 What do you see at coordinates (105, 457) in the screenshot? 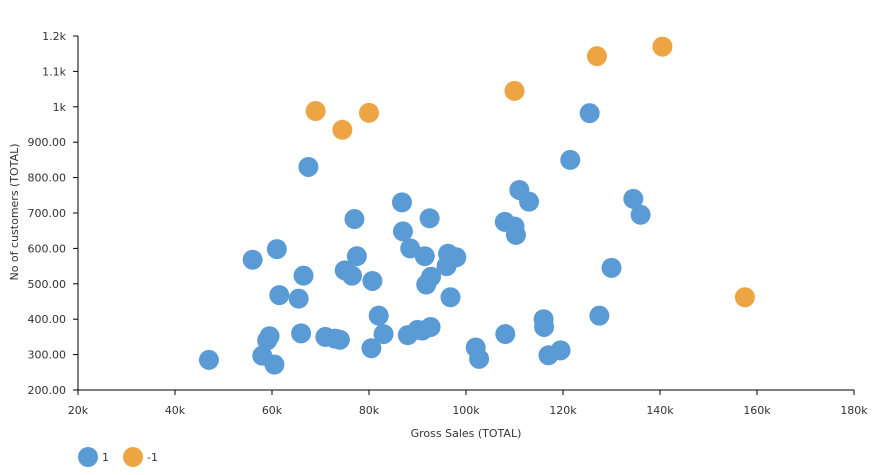
I see `legend-label-series-1: 1` at bounding box center [105, 457].